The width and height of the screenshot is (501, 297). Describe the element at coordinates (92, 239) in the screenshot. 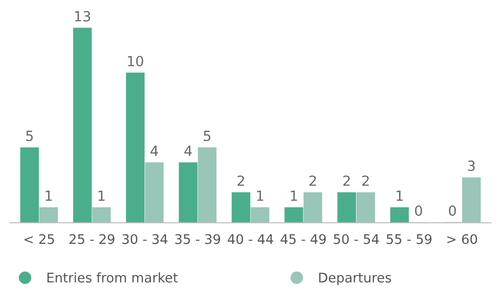

I see `x-tick-label: 25 - 29` at that location.